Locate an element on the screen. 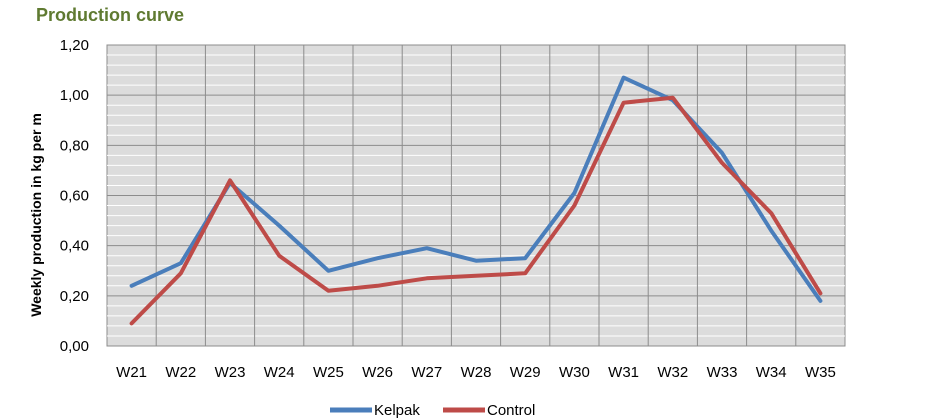 This screenshot has width=935, height=420. y-tick-label: 0,60 is located at coordinates (74, 196).